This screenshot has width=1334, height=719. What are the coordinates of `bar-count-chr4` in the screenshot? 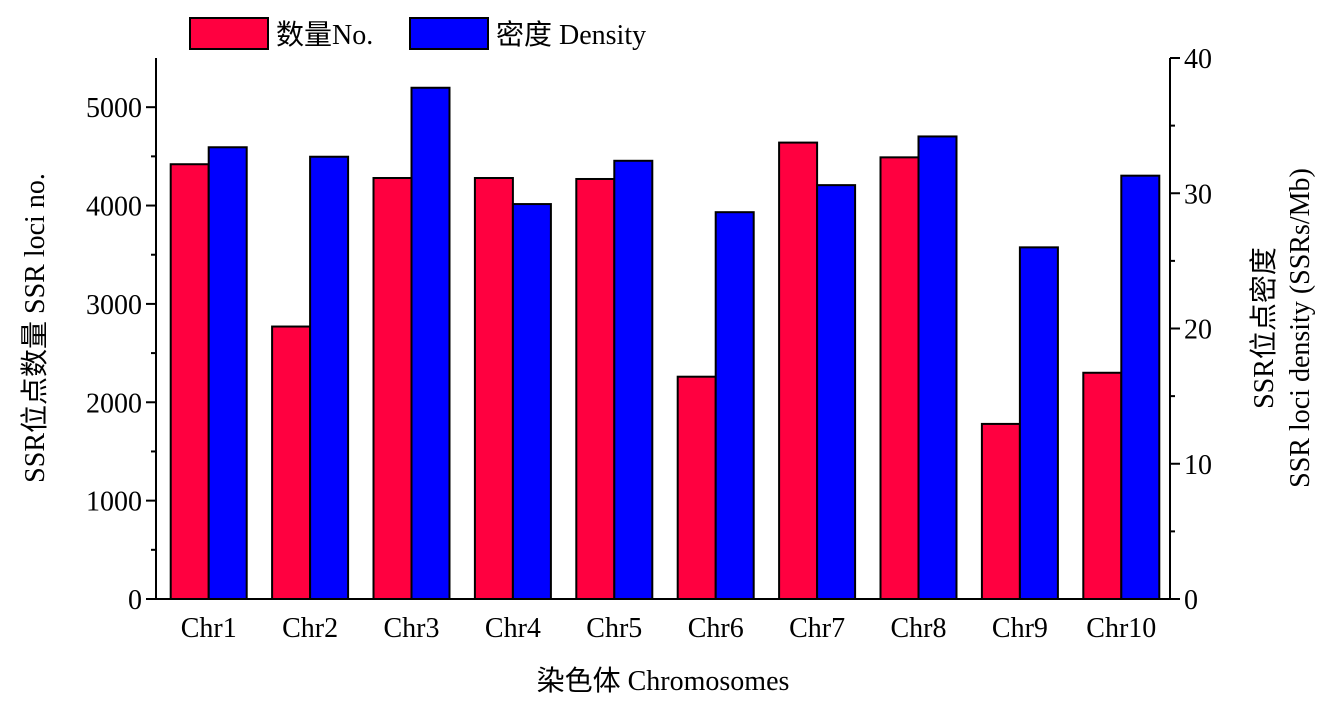 It's located at (493, 388).